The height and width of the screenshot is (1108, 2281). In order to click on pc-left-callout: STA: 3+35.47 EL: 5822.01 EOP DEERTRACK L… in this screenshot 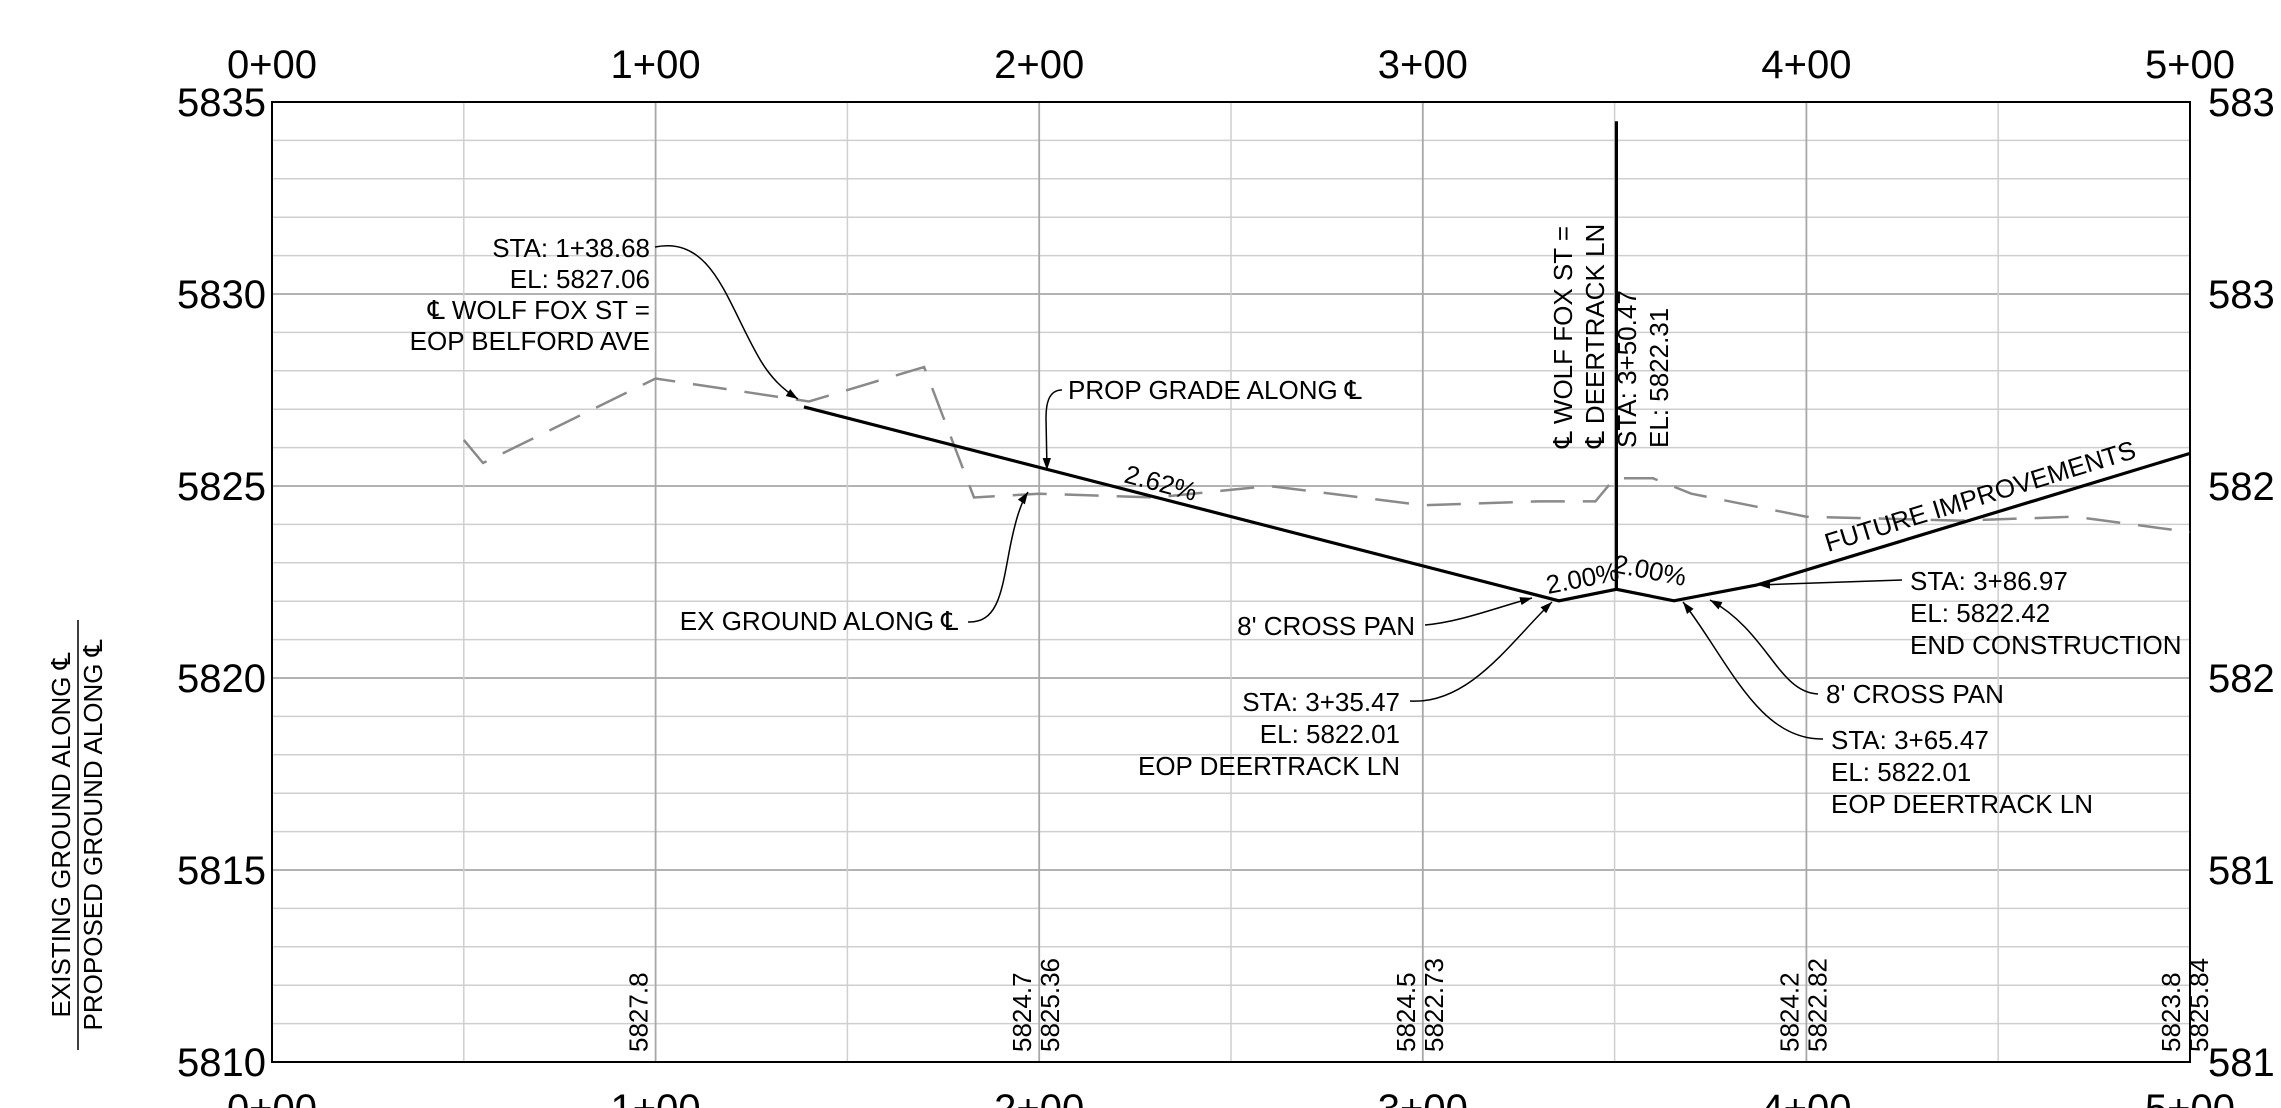, I will do `click(1345, 691)`.